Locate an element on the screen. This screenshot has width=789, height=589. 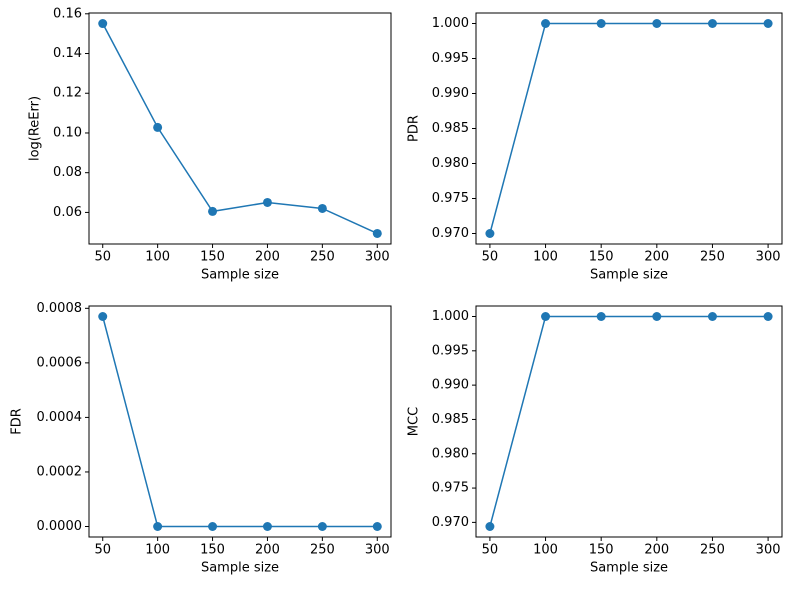
y-tick-label: 0.0004 is located at coordinates (60, 417).